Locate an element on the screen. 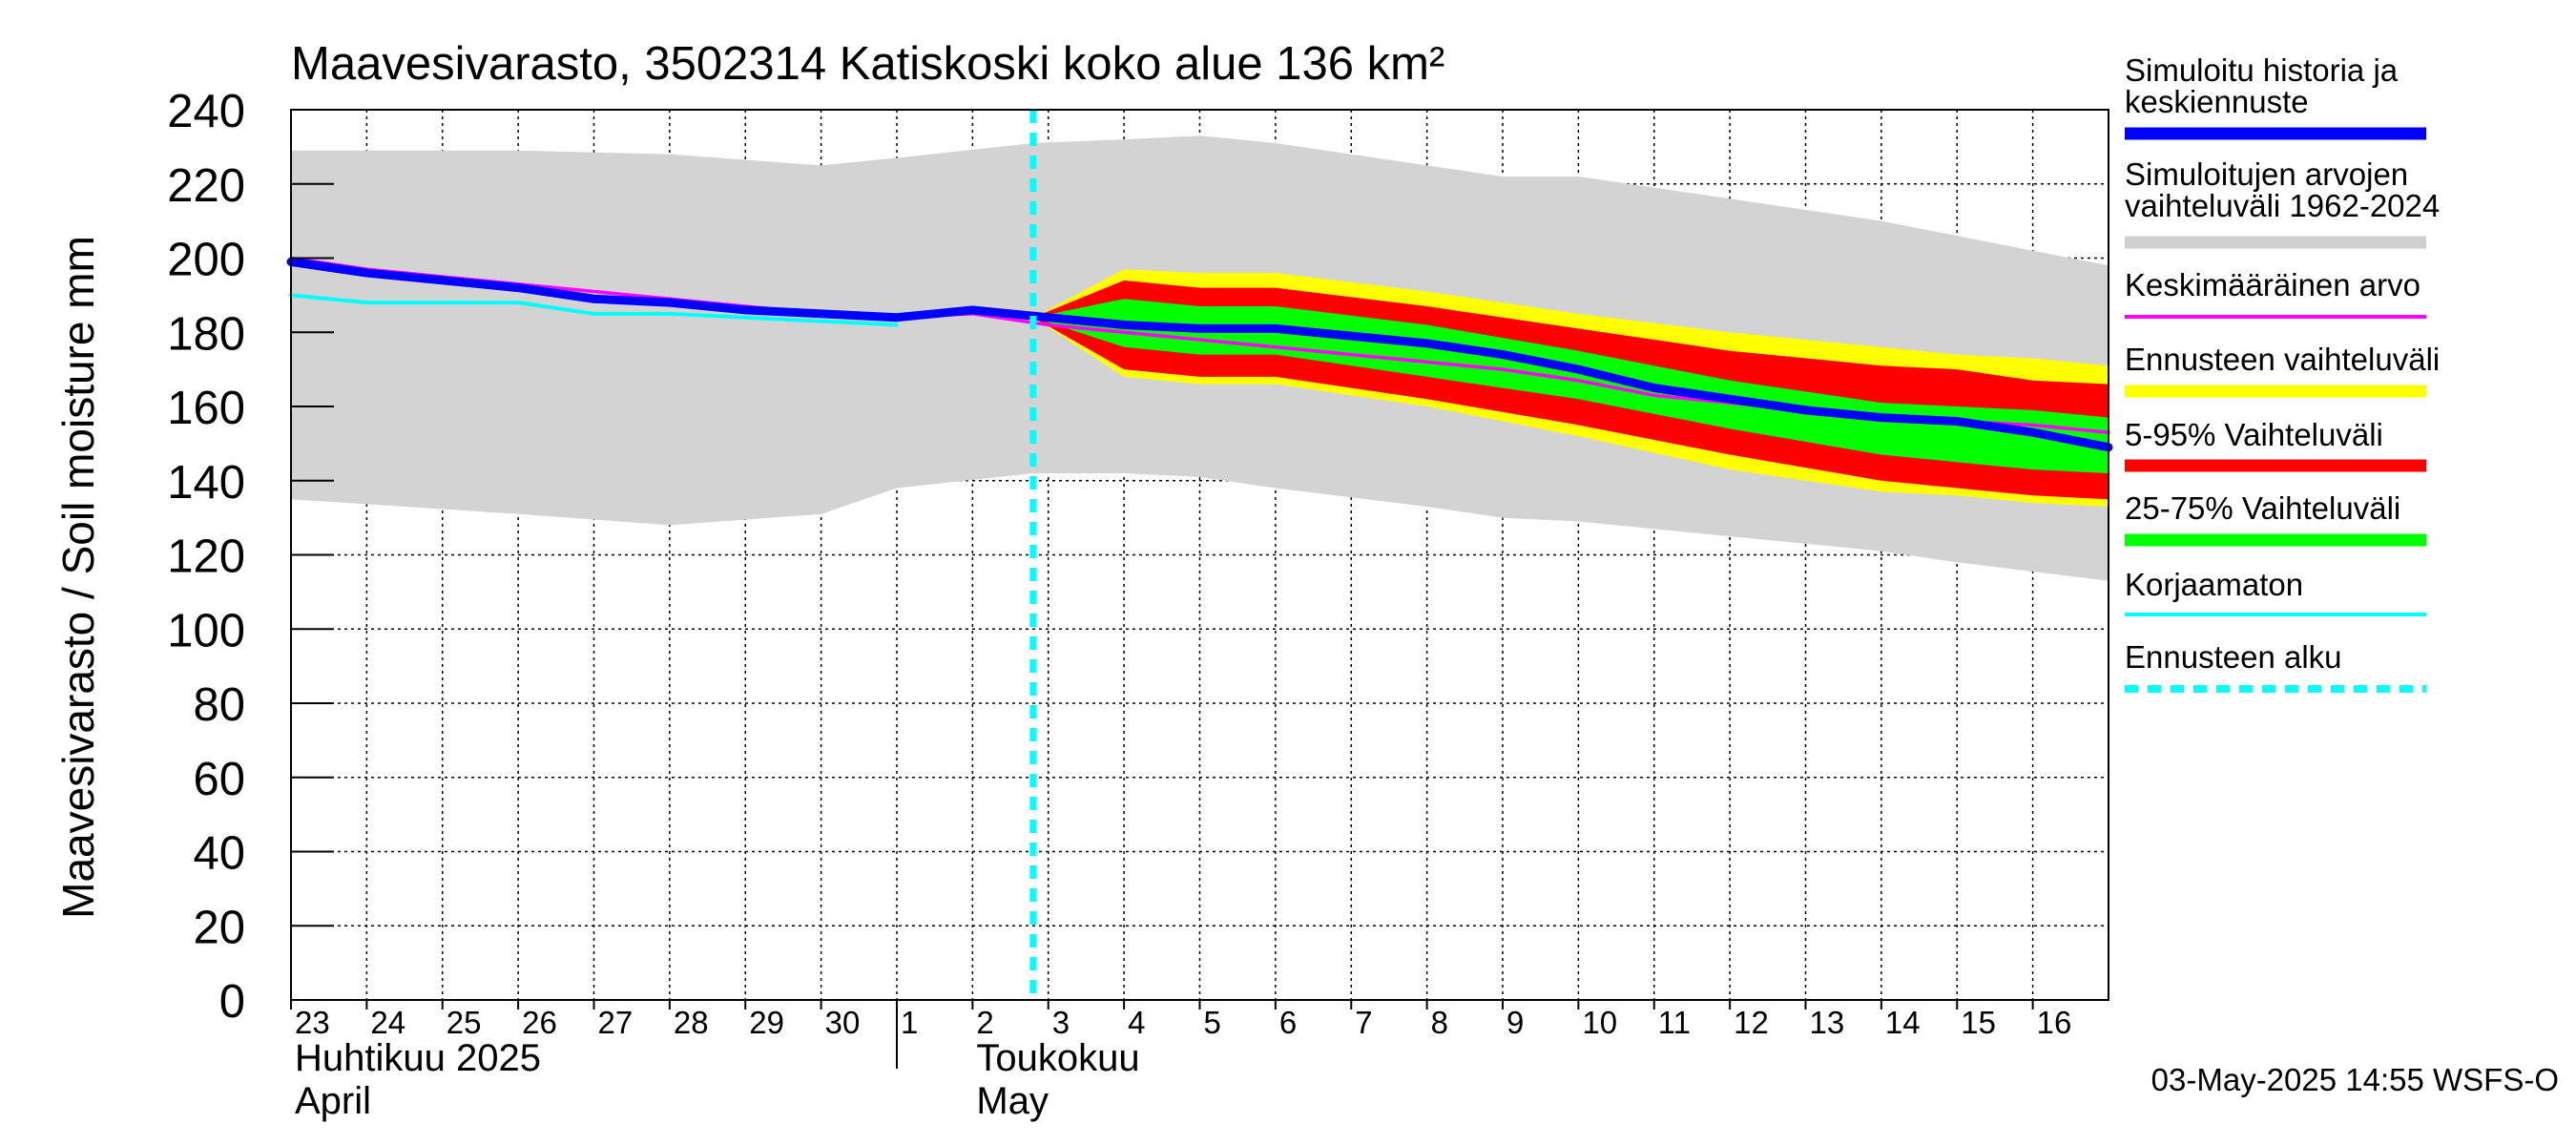  y-tick-label: 0 is located at coordinates (232, 1002).